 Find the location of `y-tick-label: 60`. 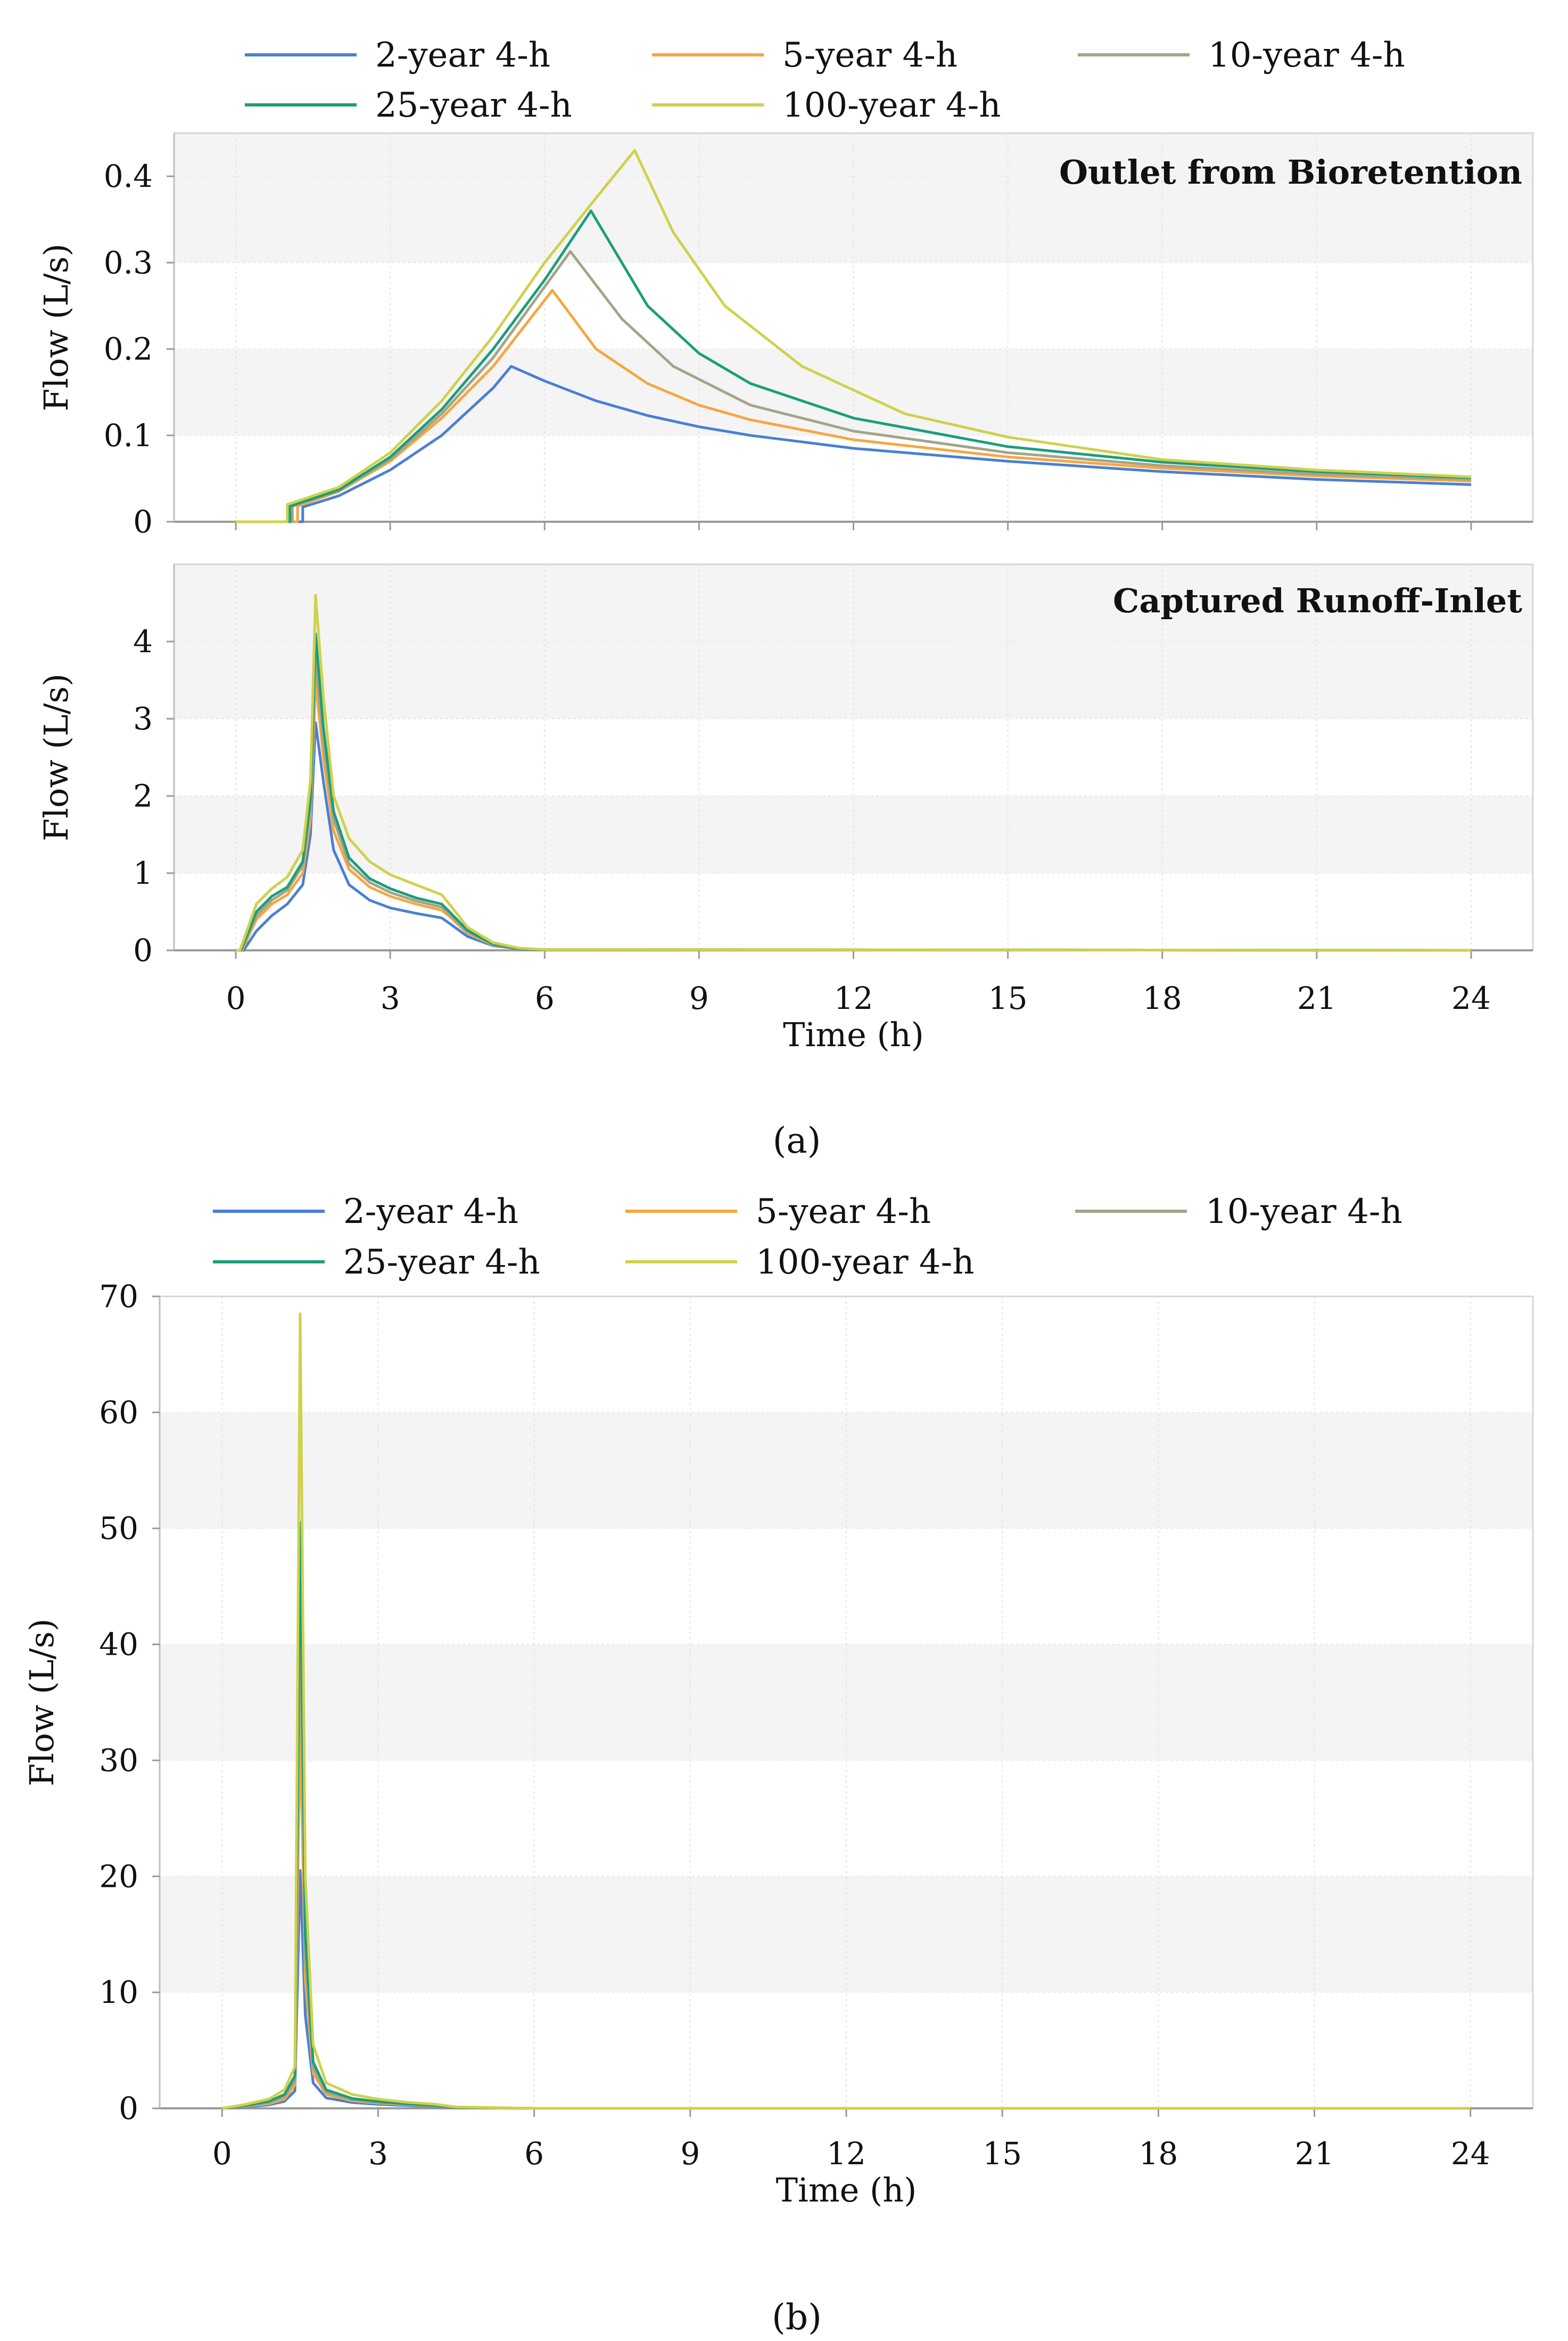

y-tick-label: 60 is located at coordinates (119, 1412).